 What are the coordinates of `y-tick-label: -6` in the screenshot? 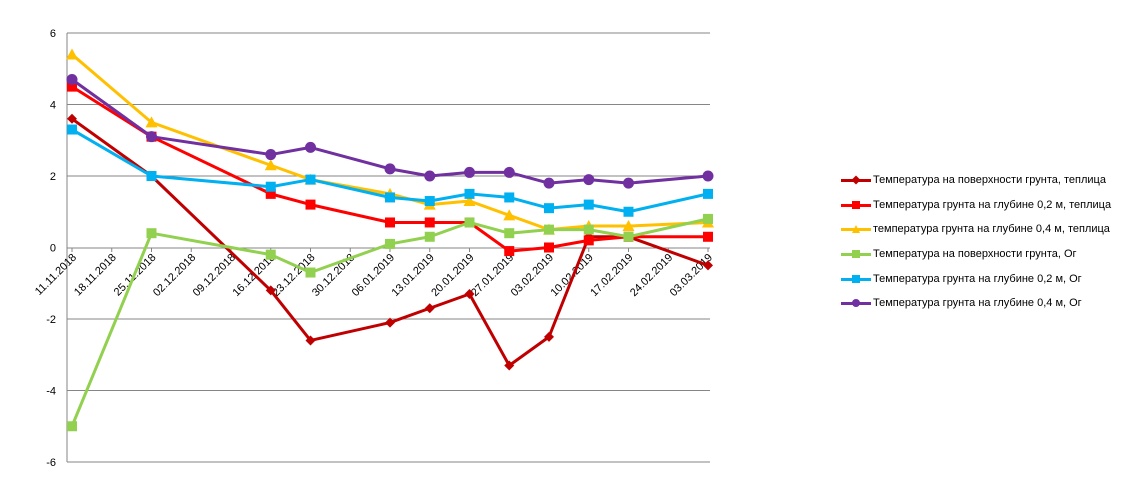 It's located at (51, 463).